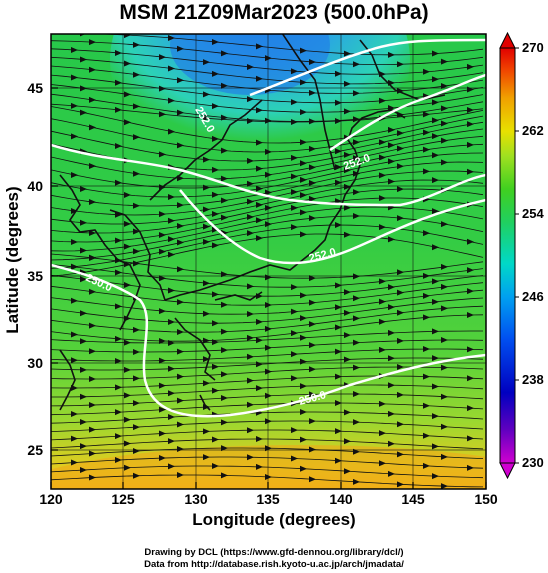 The height and width of the screenshot is (573, 548). Describe the element at coordinates (196, 499) in the screenshot. I see `x-tick-label: 130` at that location.